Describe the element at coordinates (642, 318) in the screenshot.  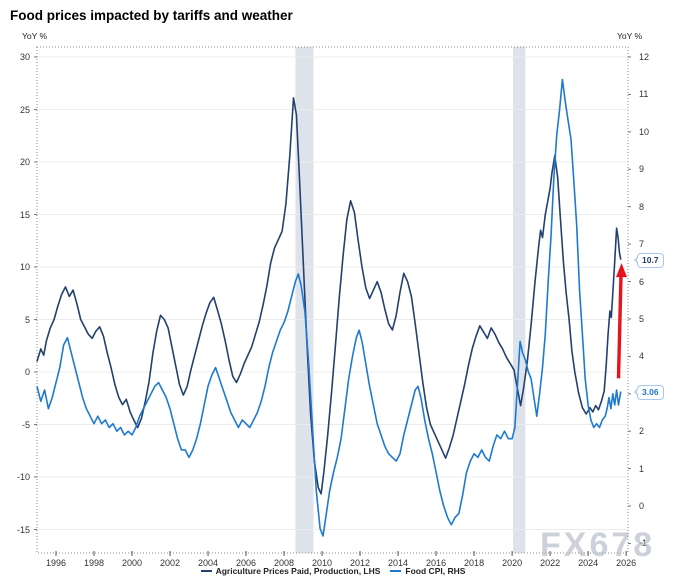
I see `right-axis-tick-label: 5` at that location.